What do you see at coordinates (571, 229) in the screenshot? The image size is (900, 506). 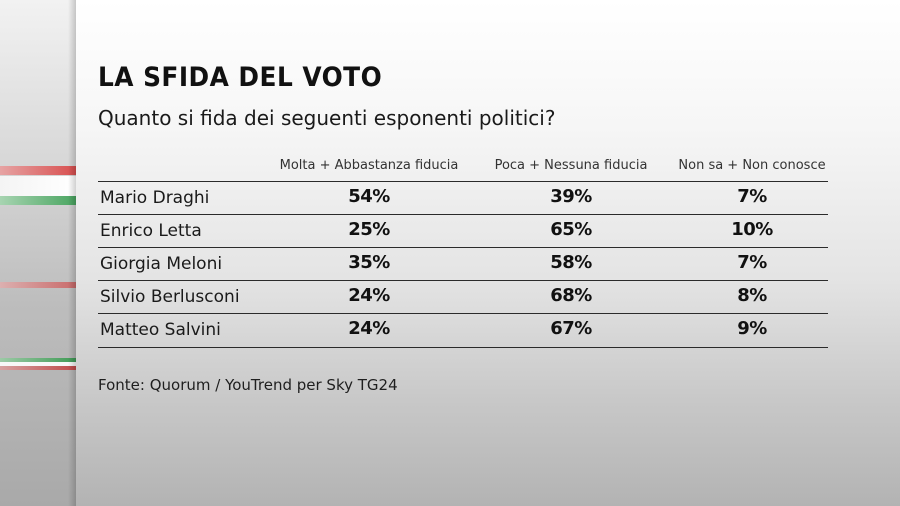 I see `value-cell: 65%` at bounding box center [571, 229].